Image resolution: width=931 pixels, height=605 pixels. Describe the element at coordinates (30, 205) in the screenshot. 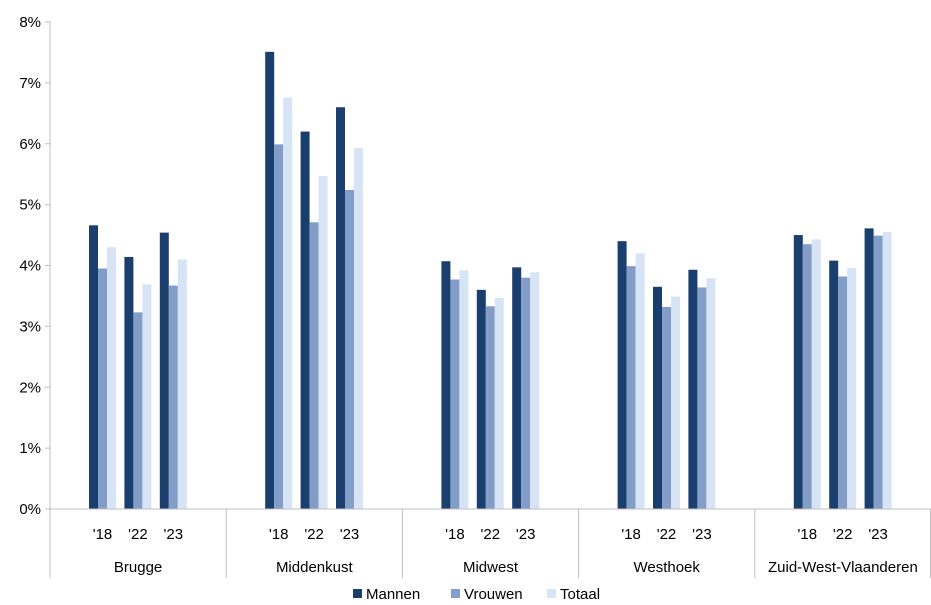

I see `y-tick-label: 5%` at that location.